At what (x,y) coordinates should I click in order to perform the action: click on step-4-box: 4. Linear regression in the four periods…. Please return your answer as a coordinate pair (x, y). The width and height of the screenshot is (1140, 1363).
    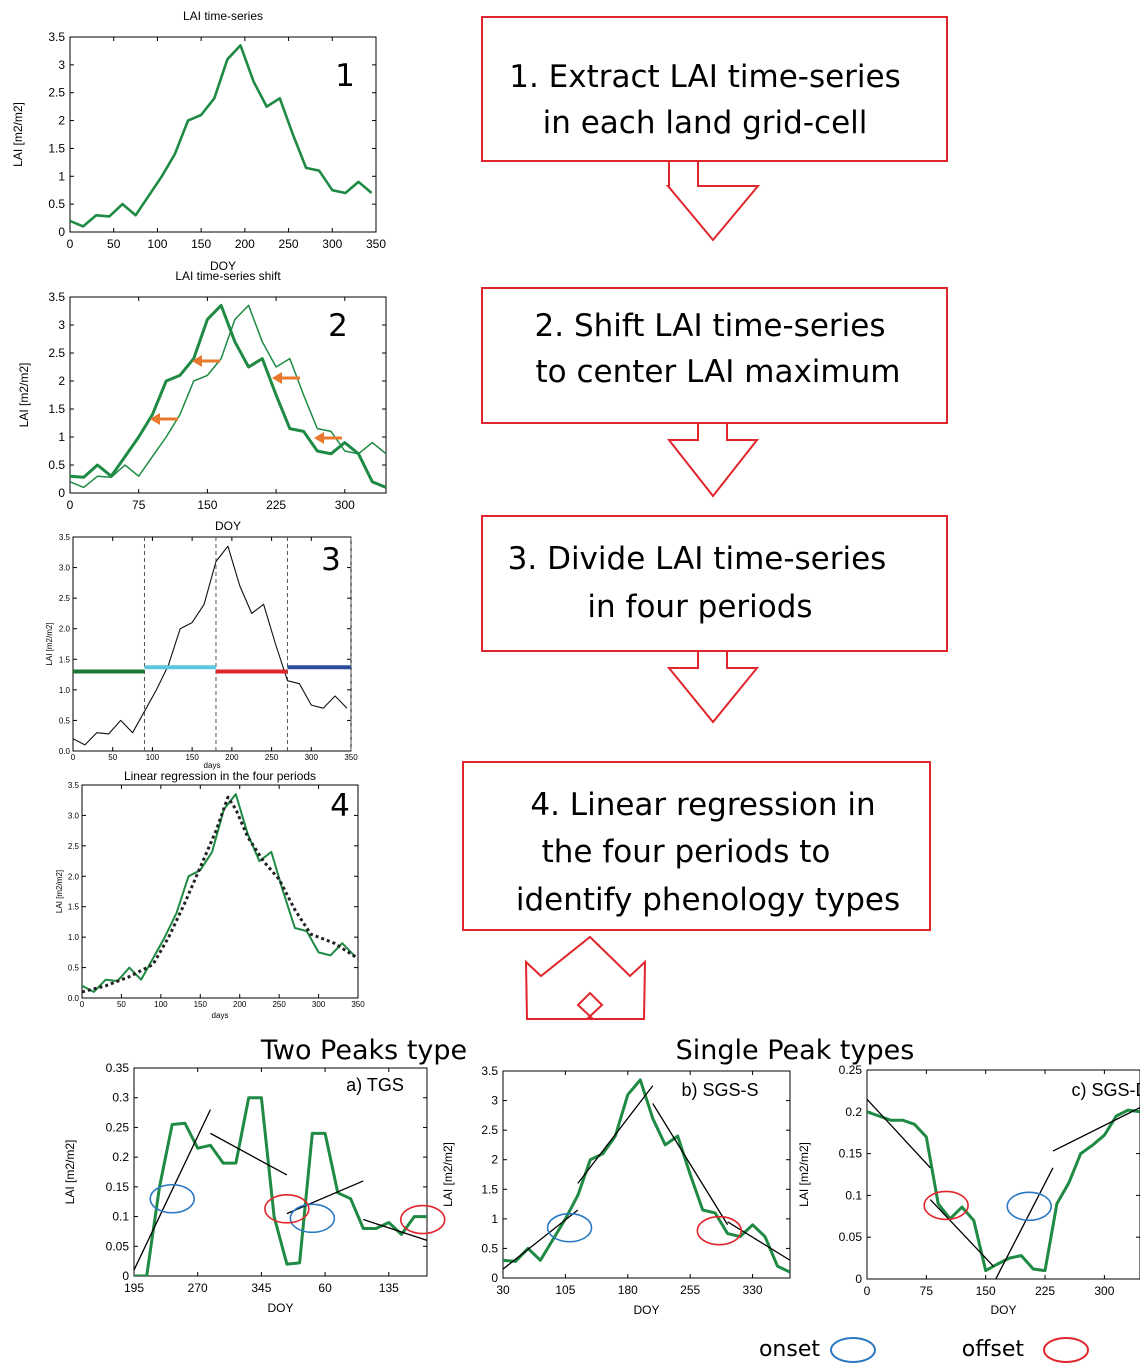
    Looking at the image, I should click on (696, 846).